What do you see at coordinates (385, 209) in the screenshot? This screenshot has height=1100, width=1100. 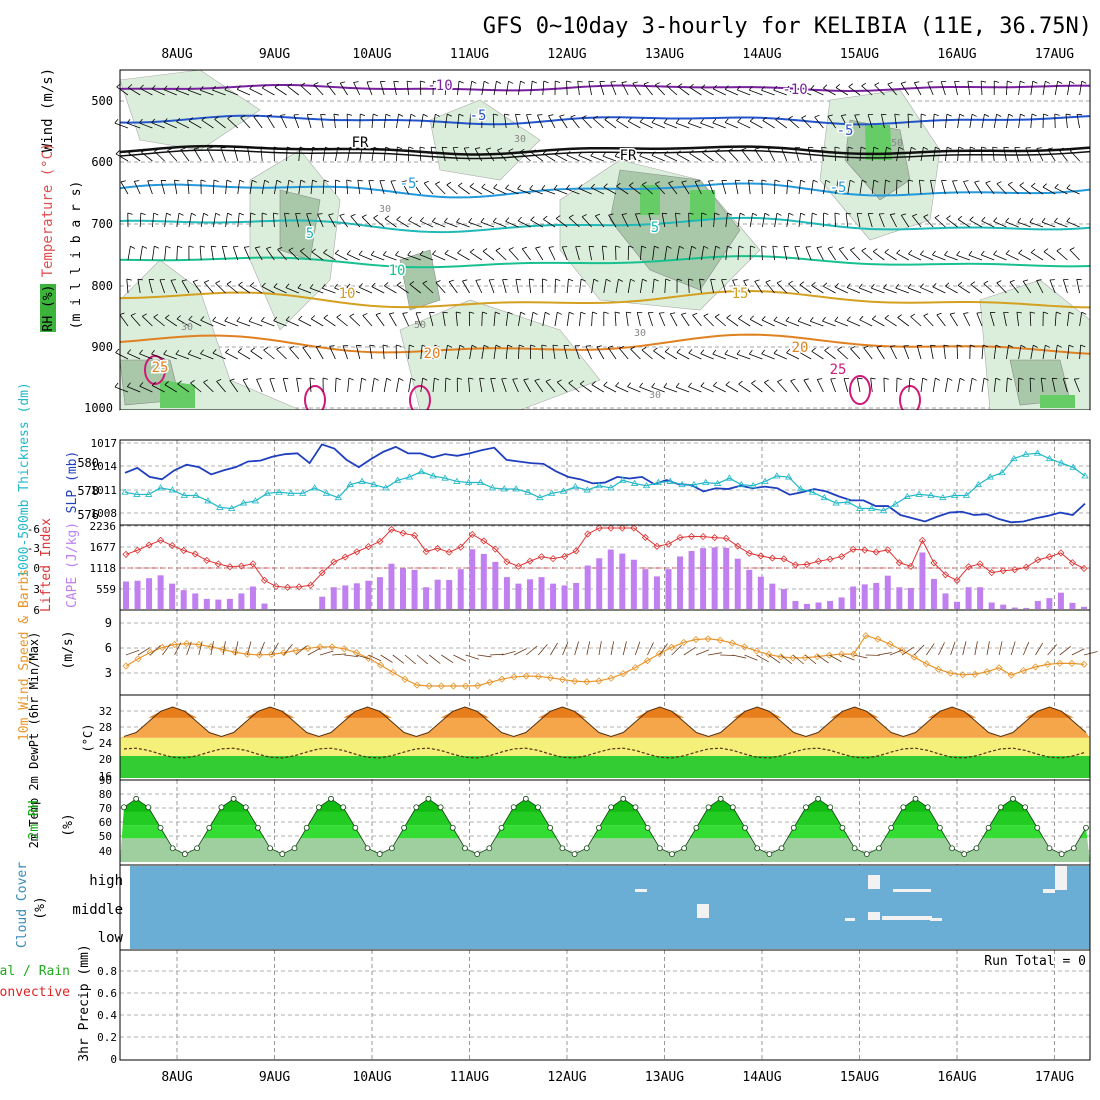 I see `rh-label: 30` at bounding box center [385, 209].